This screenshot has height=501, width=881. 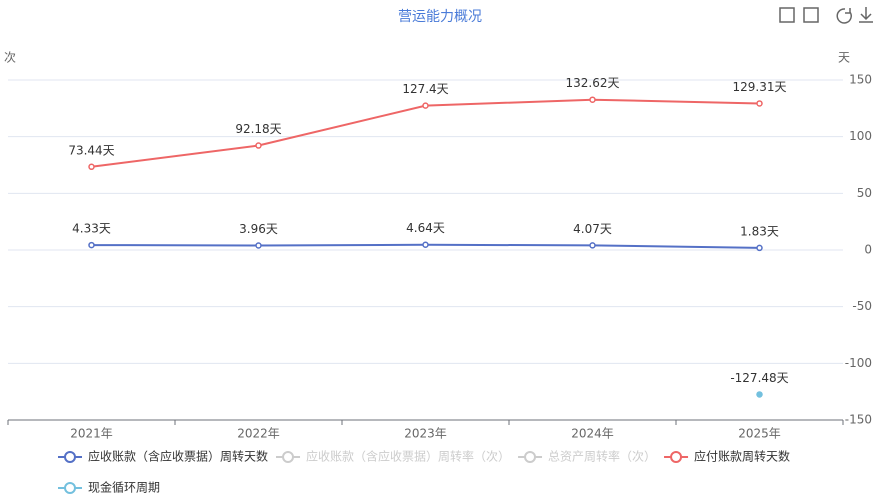 What do you see at coordinates (862, 306) in the screenshot?
I see `y2-tick-label: -50` at bounding box center [862, 306].